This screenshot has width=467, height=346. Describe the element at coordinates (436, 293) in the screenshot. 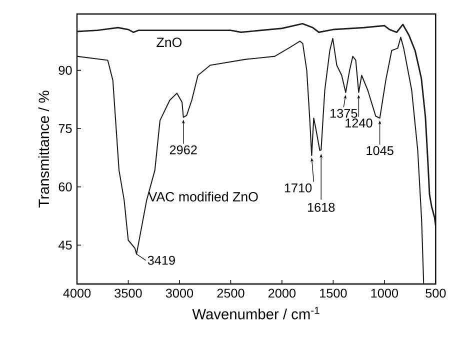

I see `x-tick-label: 500` at that location.